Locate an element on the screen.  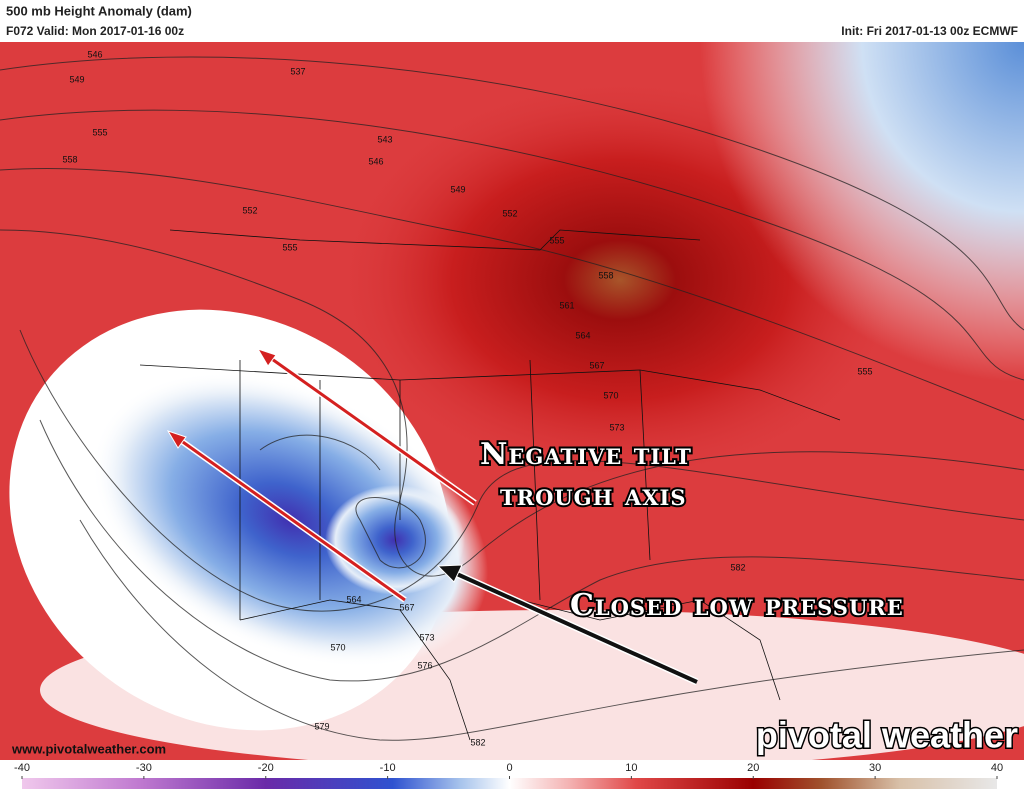
source-url: www.pivotalweather.com is located at coordinates (88, 748).